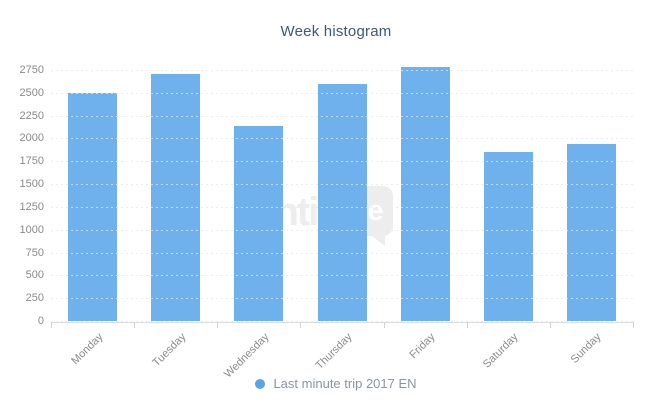  I want to click on legend-item: Last minute trip 2017 EN, so click(336, 383).